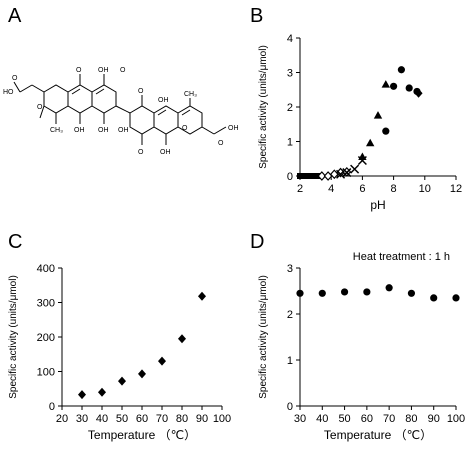 The image size is (470, 453). I want to click on tick-group: 20 30 40 50 60 70 80 90 100 0 100 200 300 400, so click(134, 344).